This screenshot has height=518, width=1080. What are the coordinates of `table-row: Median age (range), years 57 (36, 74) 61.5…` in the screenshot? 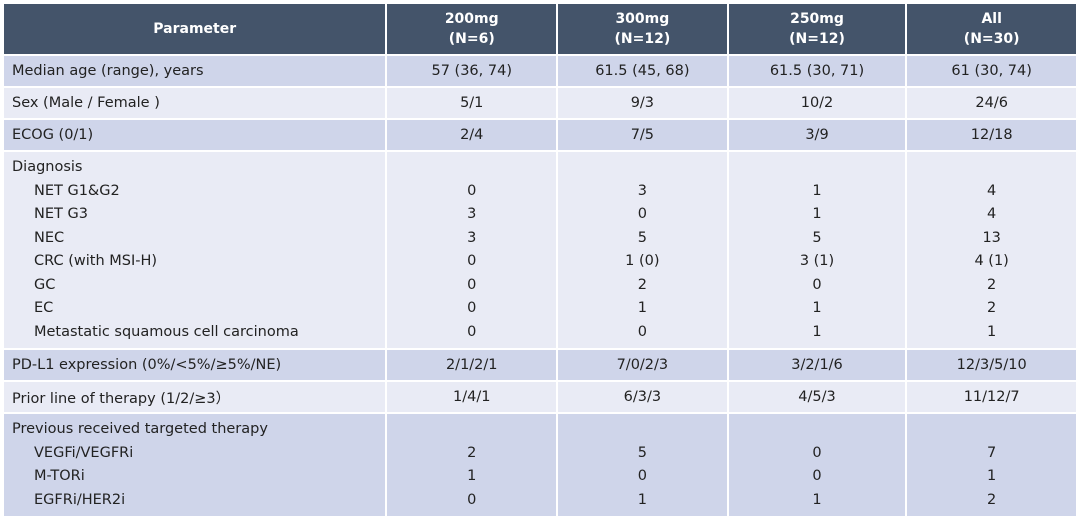 It's located at (540, 71).